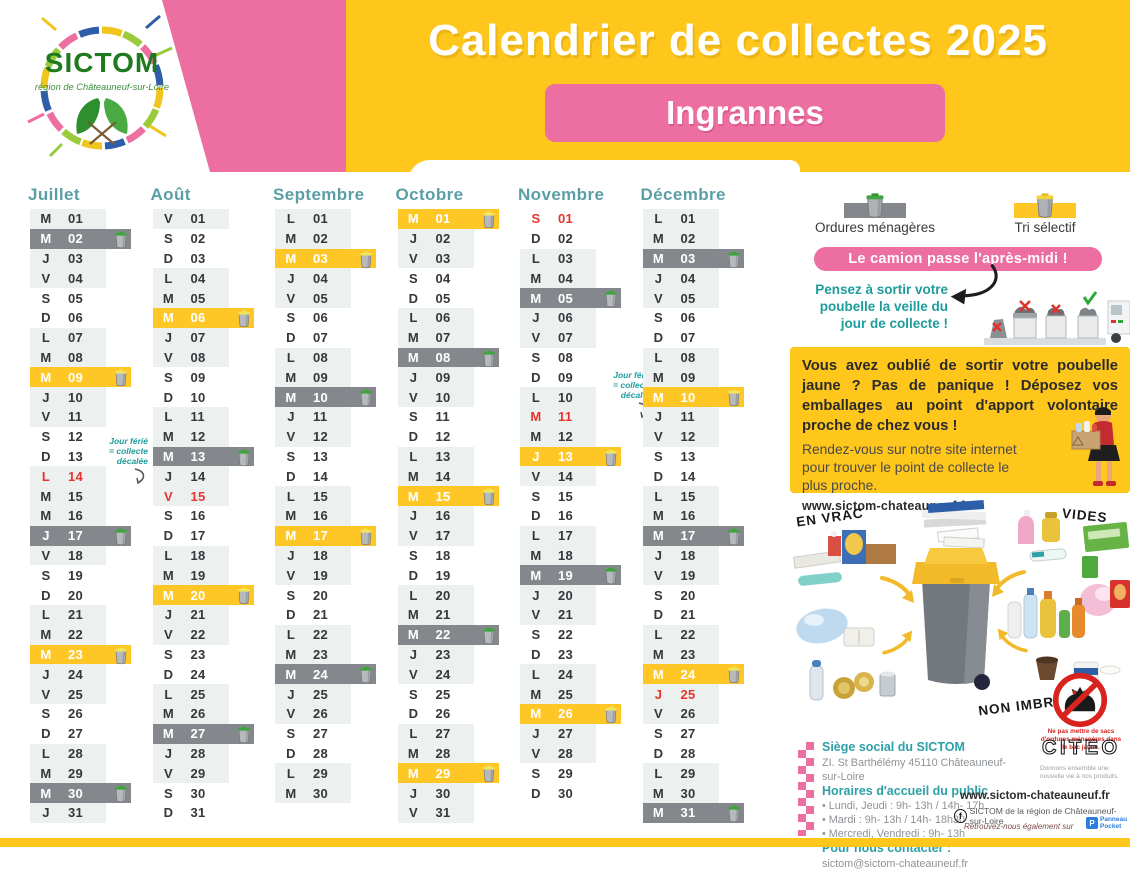  I want to click on day-row: D 17, so click(203, 536).